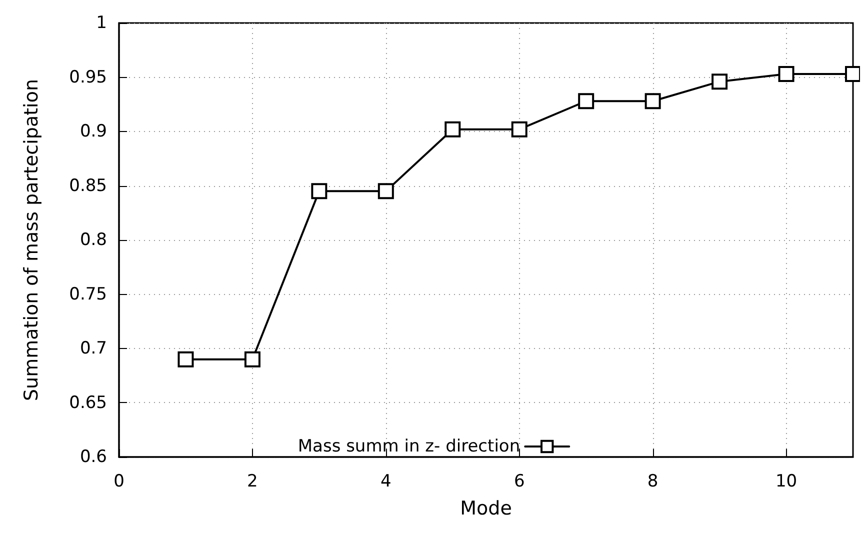  What do you see at coordinates (88, 402) in the screenshot?
I see `y-tick-label: 0.65` at bounding box center [88, 402].